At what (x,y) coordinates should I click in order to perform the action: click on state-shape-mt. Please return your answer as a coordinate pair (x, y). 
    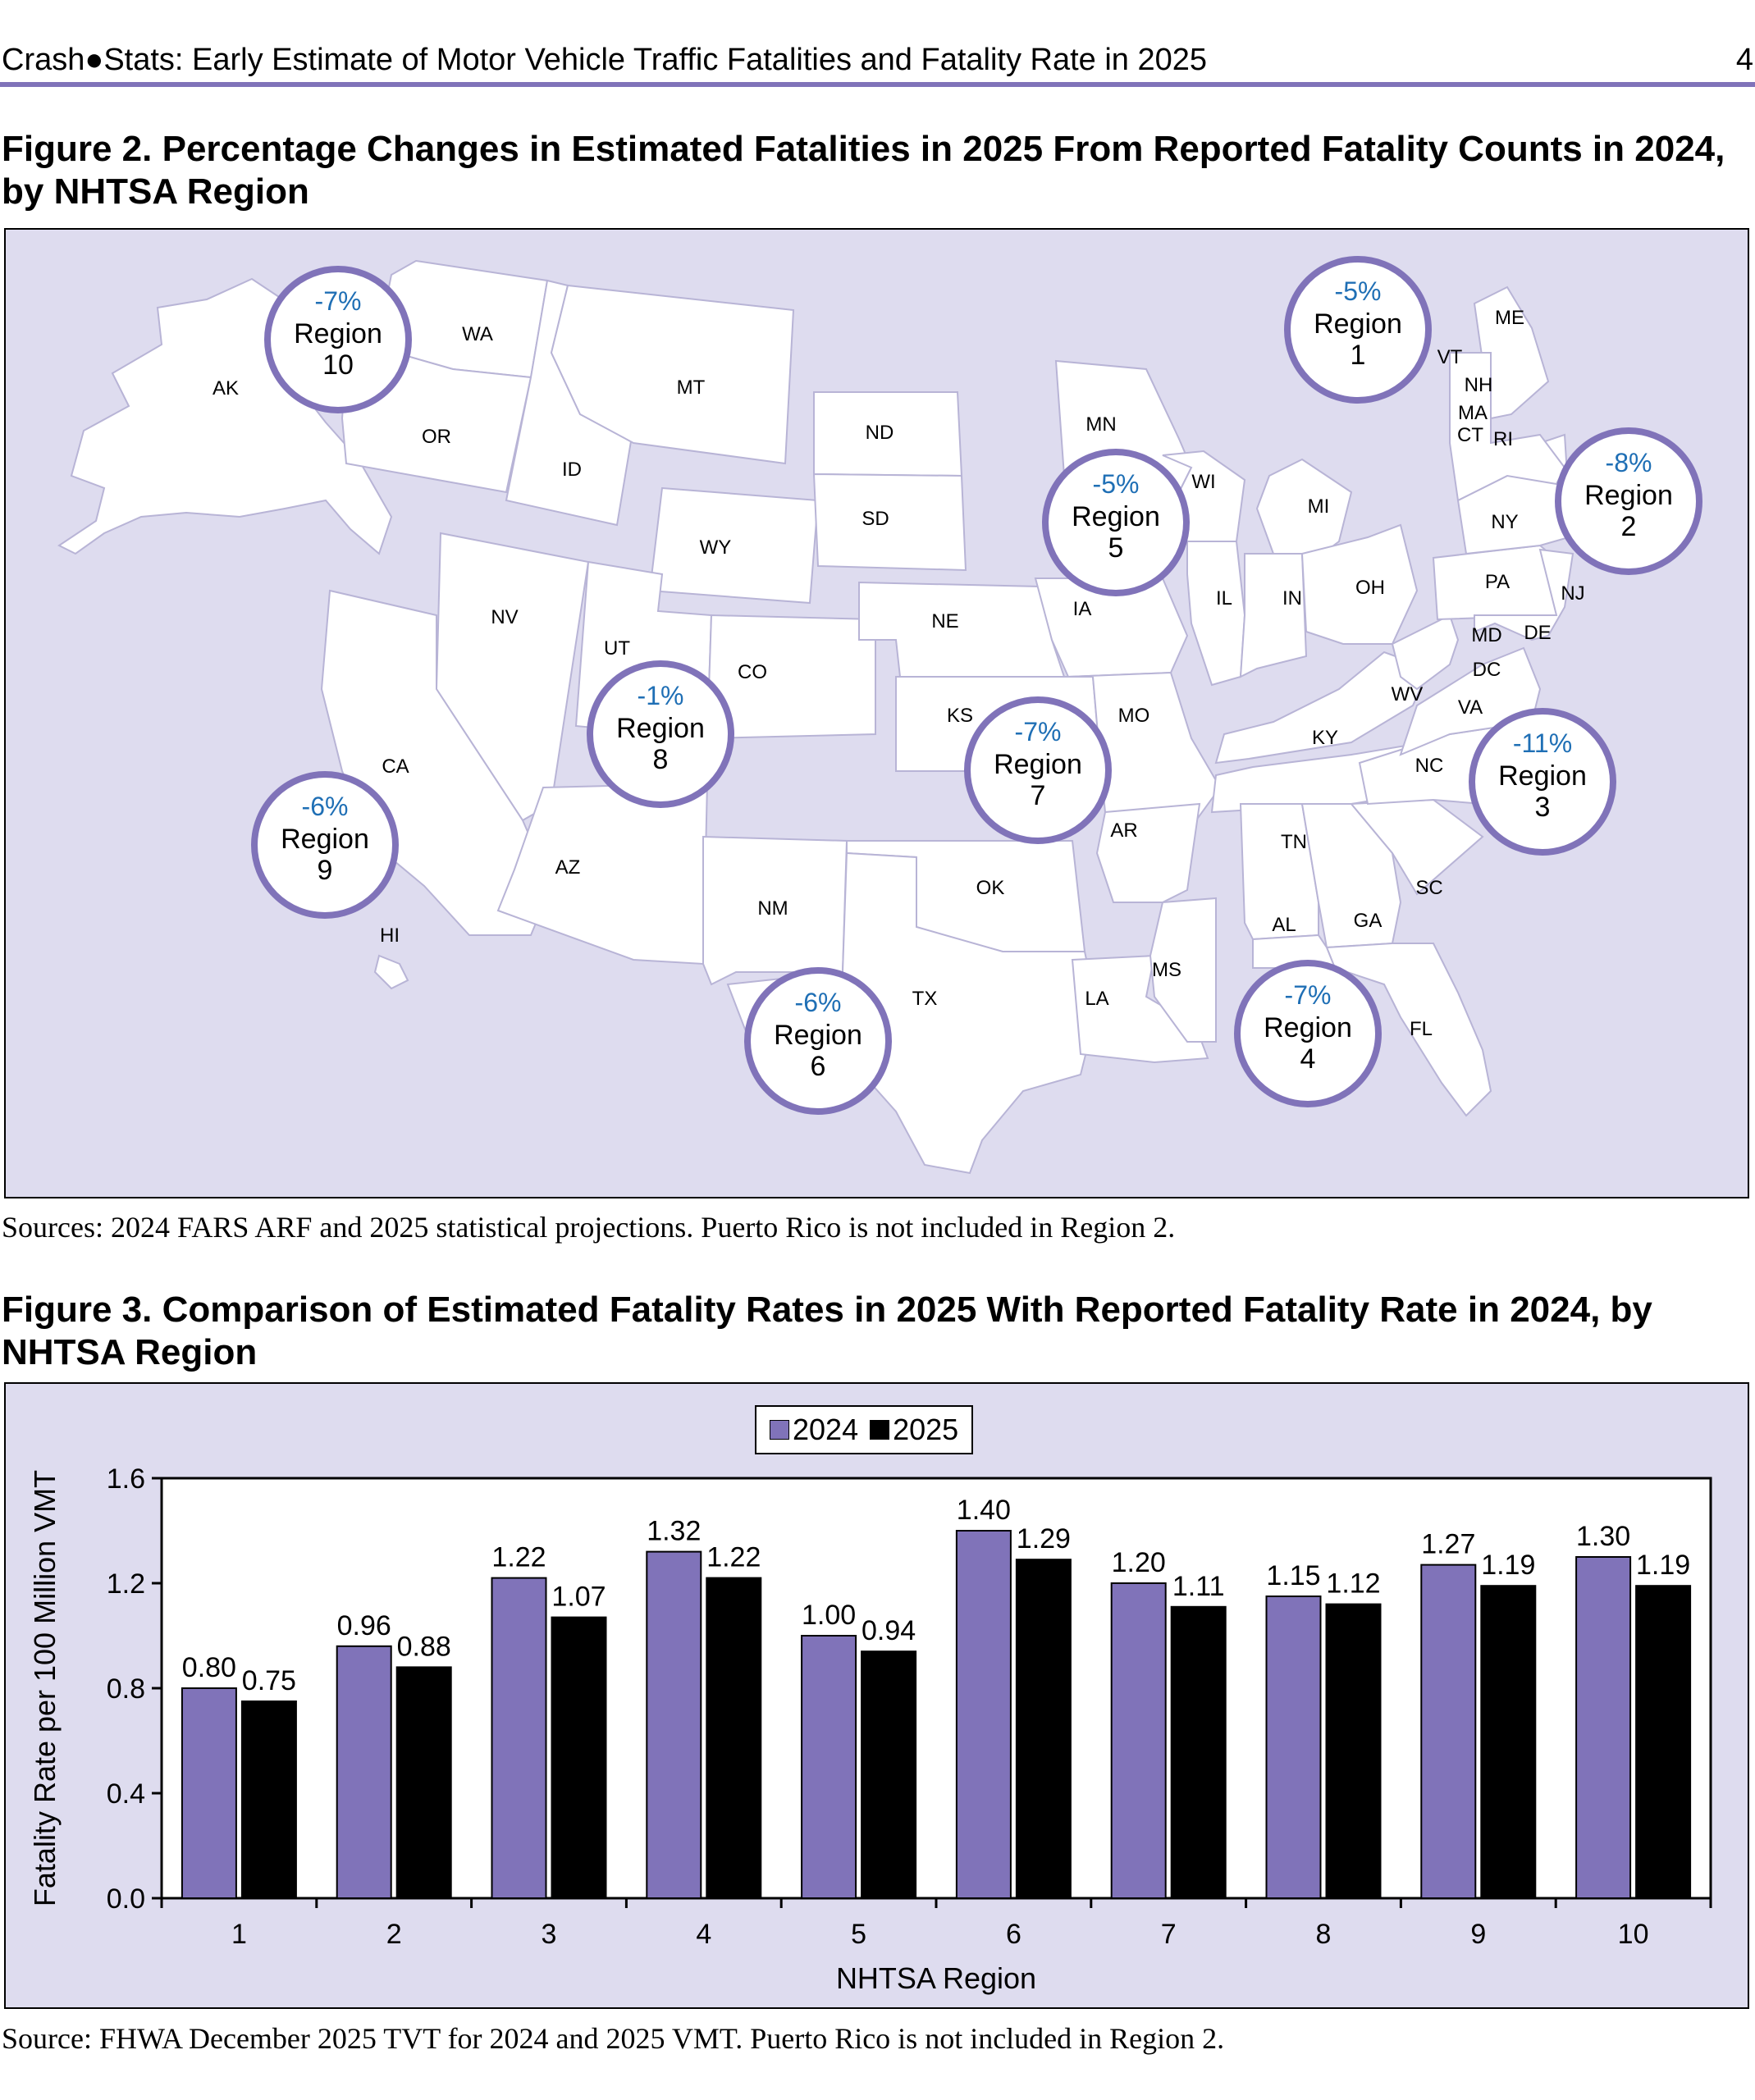
    Looking at the image, I should click on (672, 374).